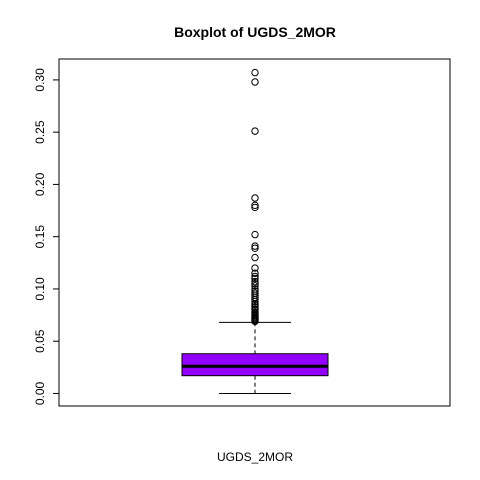  I want to click on y-tick-label: 0.15, so click(40, 237).